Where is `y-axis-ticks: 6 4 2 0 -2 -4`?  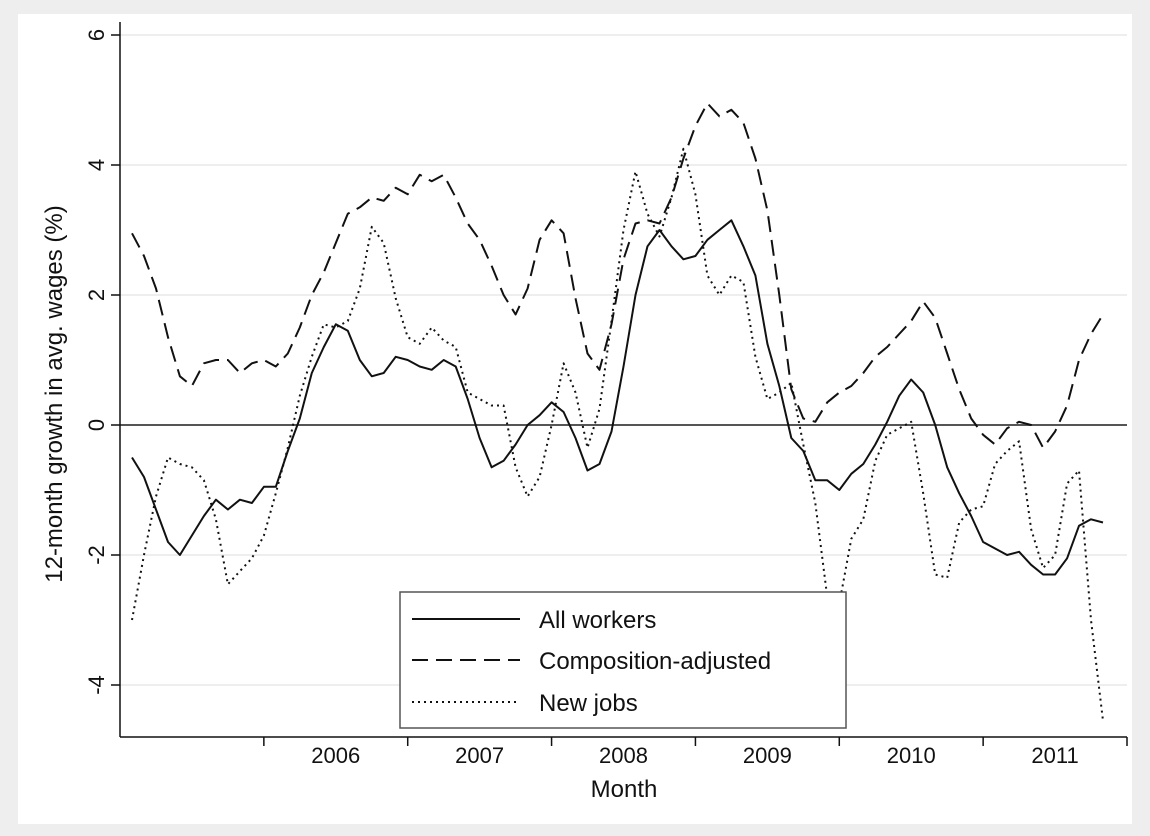 y-axis-ticks: 6 4 2 0 -2 -4 is located at coordinates (102, 362).